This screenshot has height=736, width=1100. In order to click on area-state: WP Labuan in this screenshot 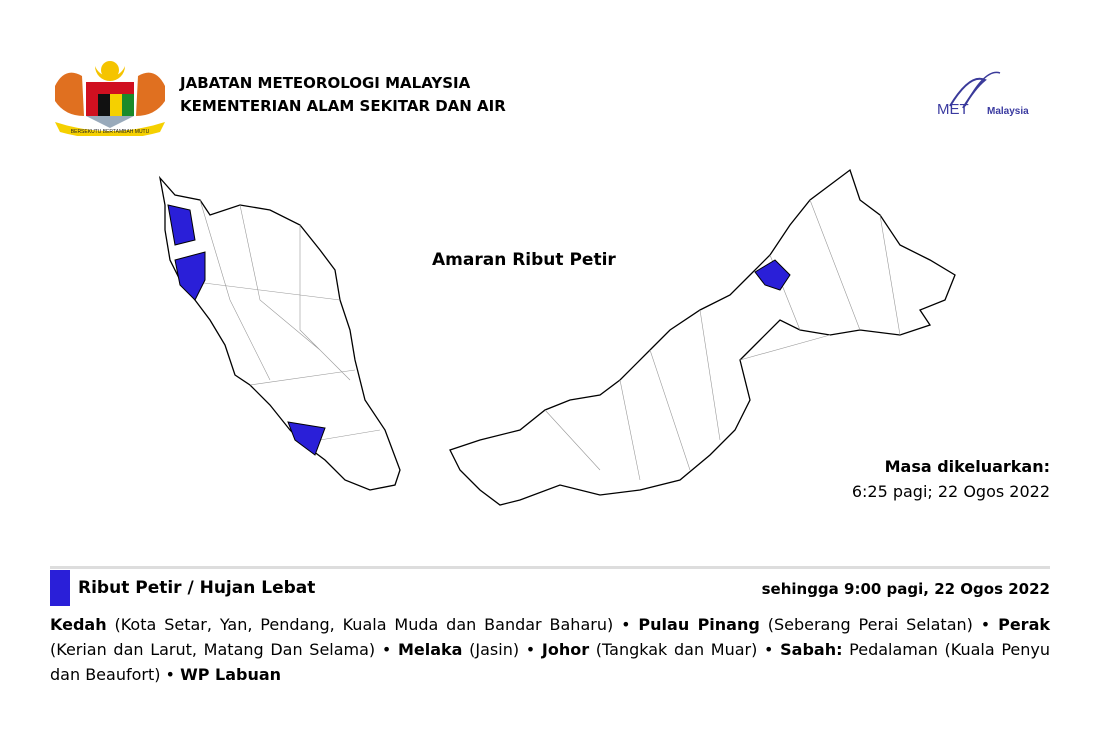, I will do `click(231, 674)`.